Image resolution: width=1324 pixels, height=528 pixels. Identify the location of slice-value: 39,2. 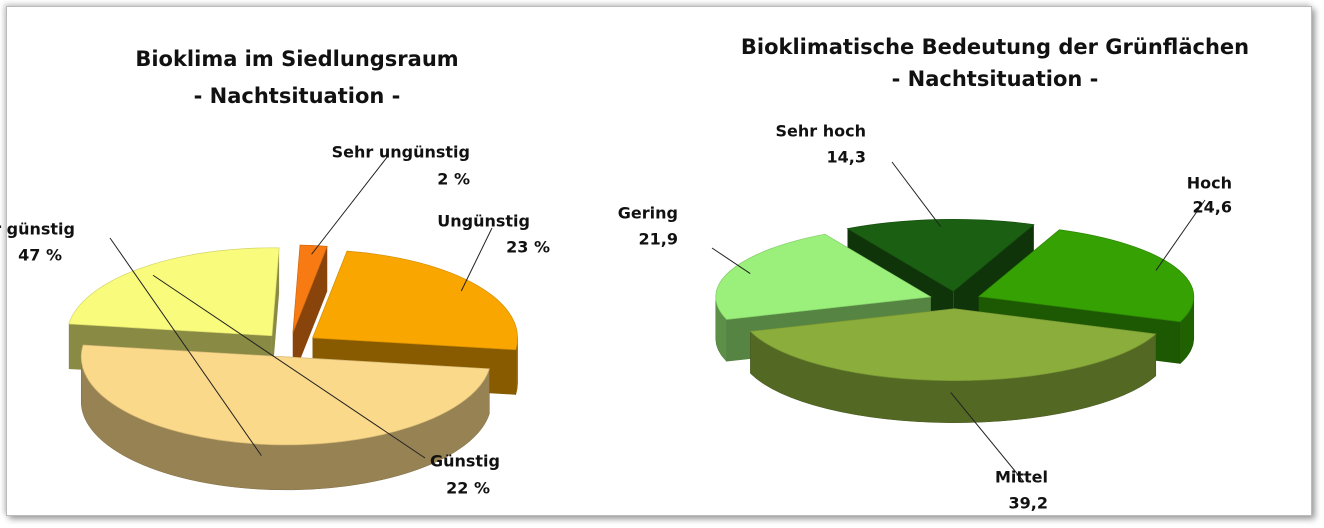
(1028, 503).